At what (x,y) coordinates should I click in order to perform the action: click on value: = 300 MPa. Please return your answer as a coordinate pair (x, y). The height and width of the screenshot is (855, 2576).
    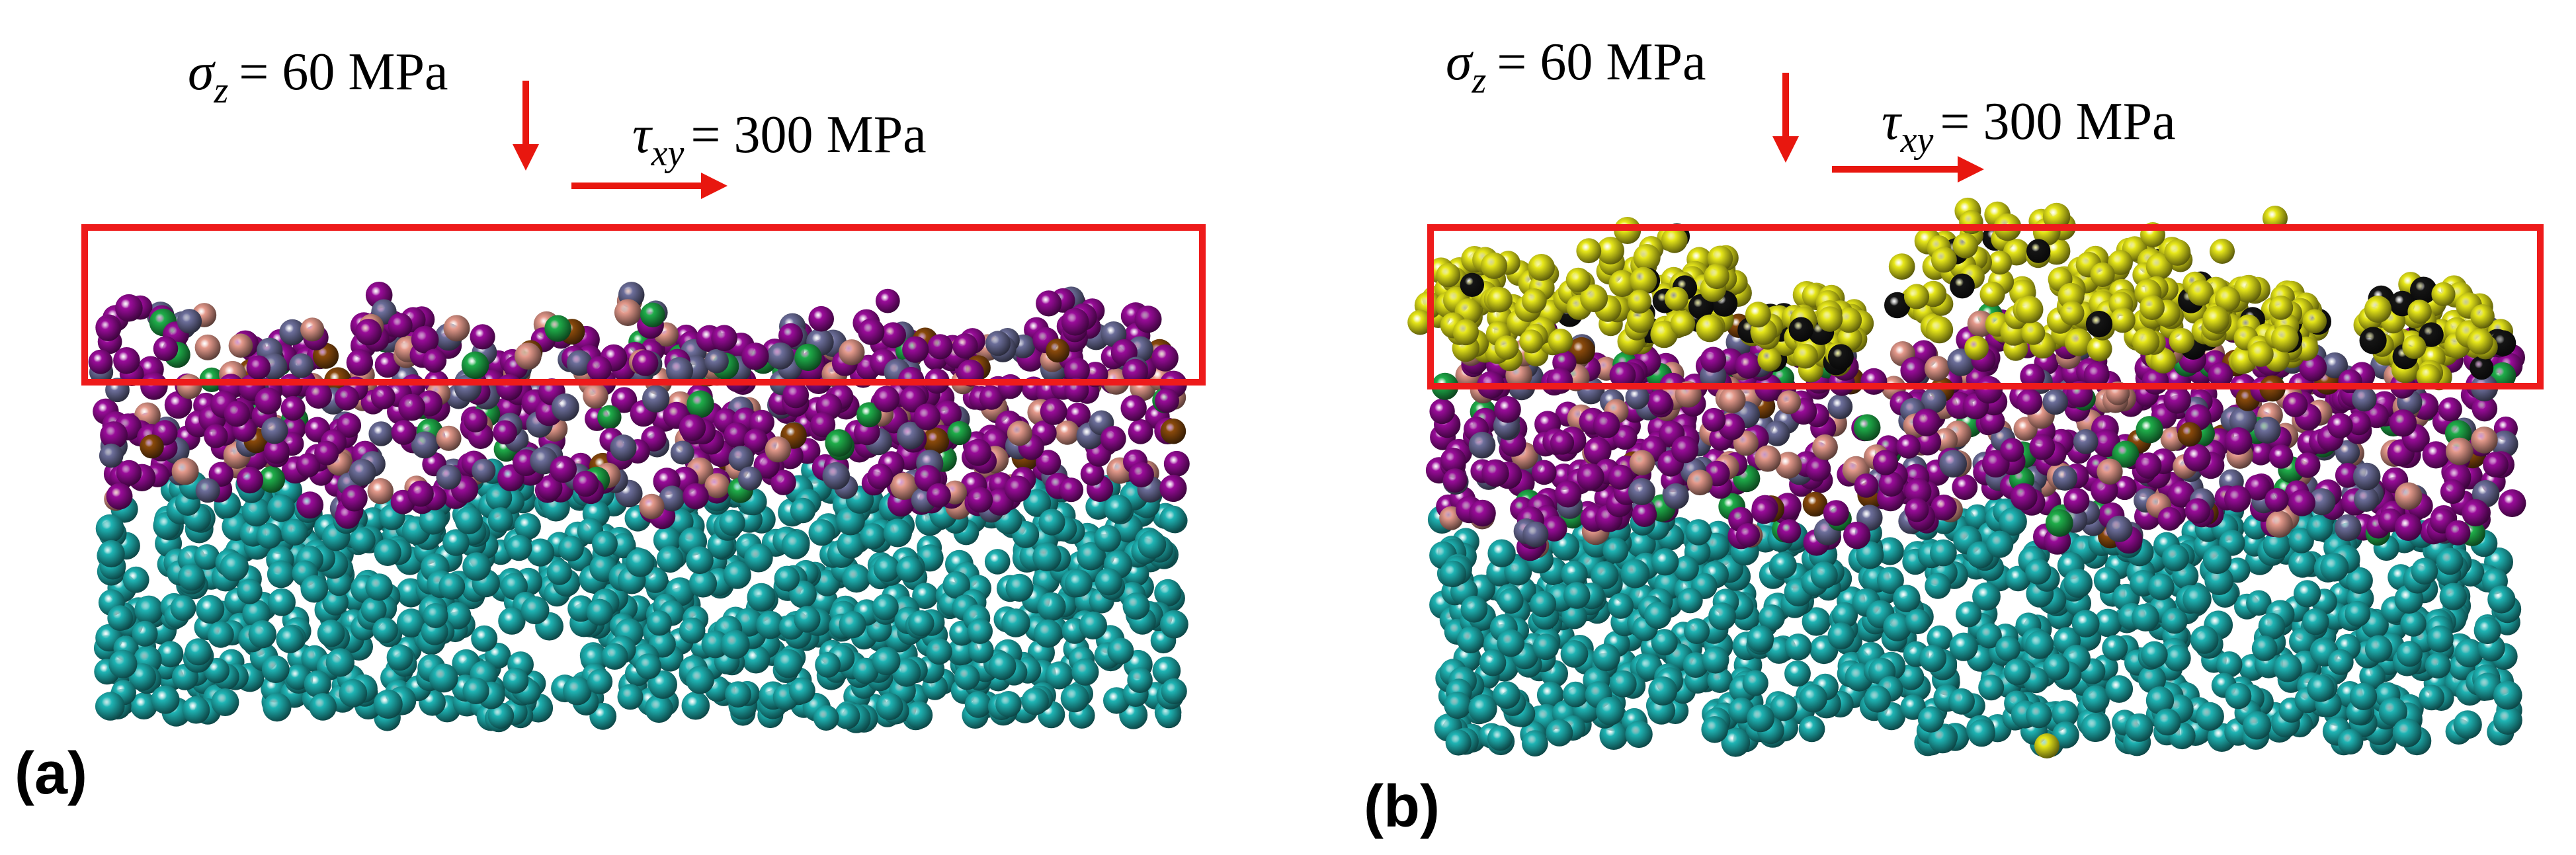
    Looking at the image, I should click on (2057, 122).